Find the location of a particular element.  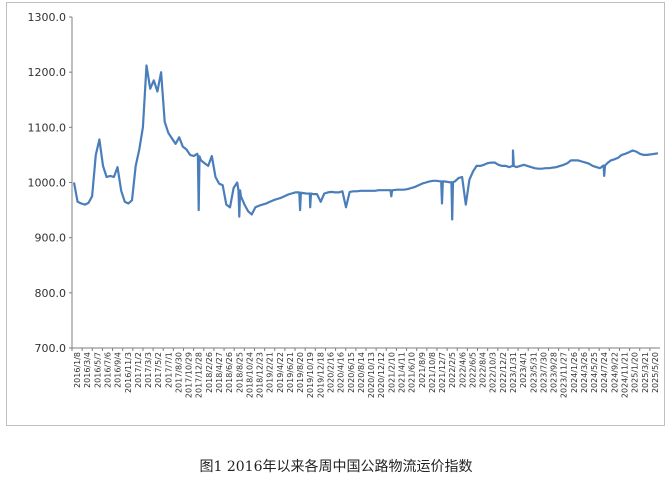

x-tick-label: 2019/12/18 is located at coordinates (320, 375).